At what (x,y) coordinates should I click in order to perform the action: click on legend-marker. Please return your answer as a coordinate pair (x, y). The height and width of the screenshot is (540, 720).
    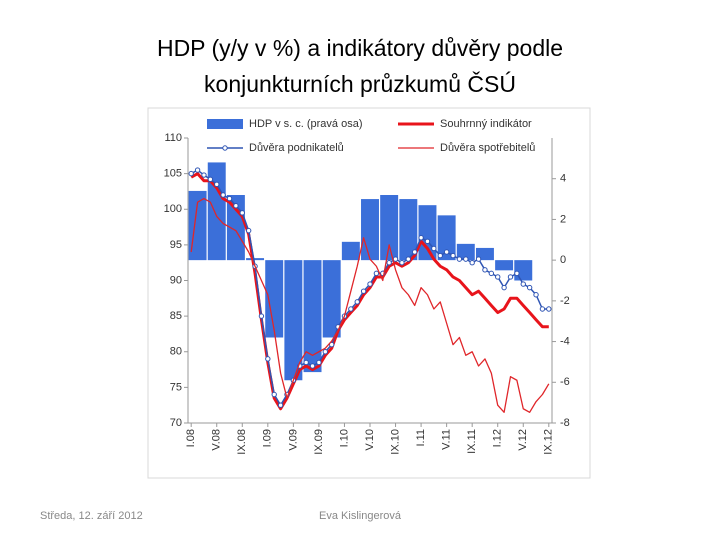
    Looking at the image, I should click on (225, 148).